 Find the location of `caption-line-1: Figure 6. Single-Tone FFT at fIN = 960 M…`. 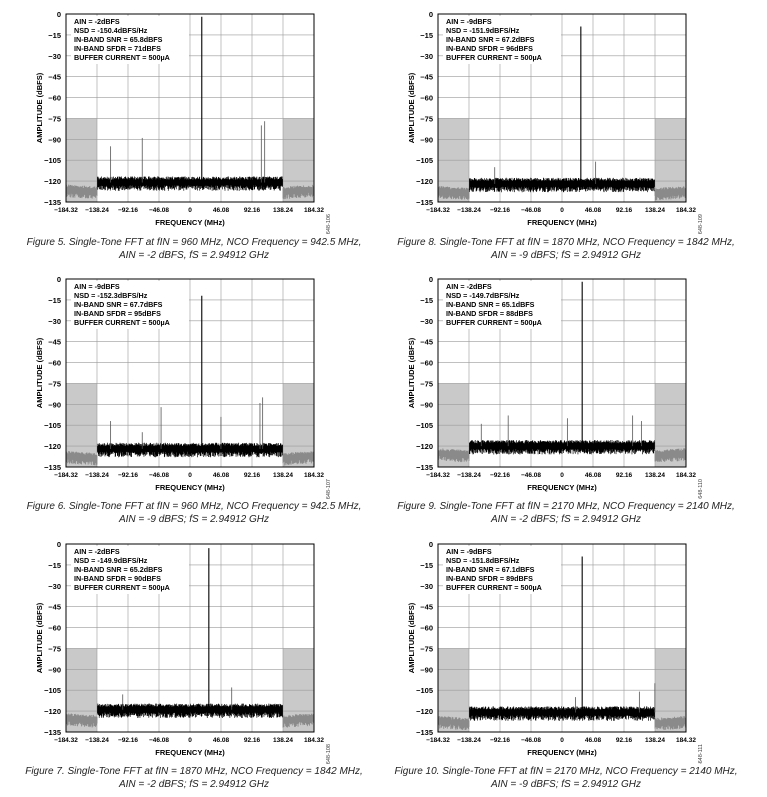

caption-line-1: Figure 6. Single-Tone FFT at fIN = 960 M… is located at coordinates (194, 506).